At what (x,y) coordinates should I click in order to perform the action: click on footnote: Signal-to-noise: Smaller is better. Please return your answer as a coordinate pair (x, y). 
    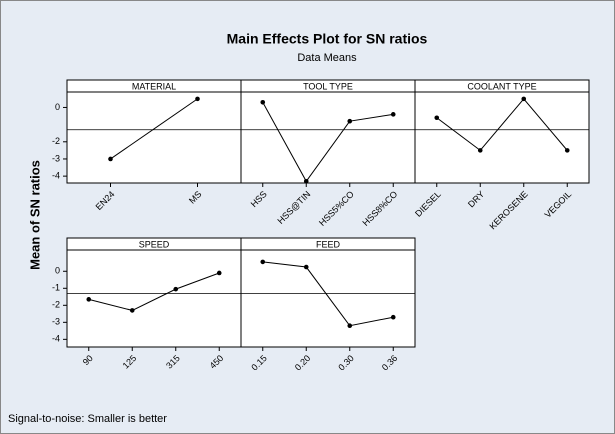
    Looking at the image, I should click on (87, 419).